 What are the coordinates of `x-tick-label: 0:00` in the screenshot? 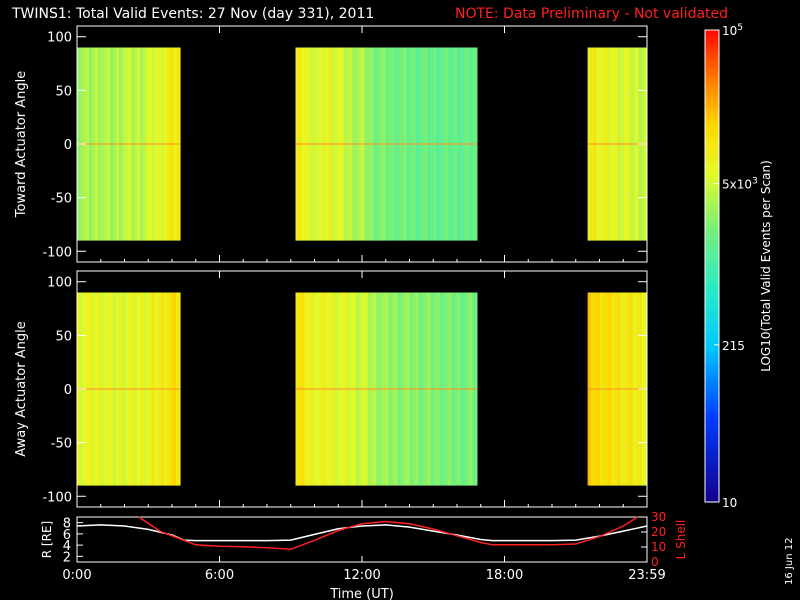 It's located at (76, 575).